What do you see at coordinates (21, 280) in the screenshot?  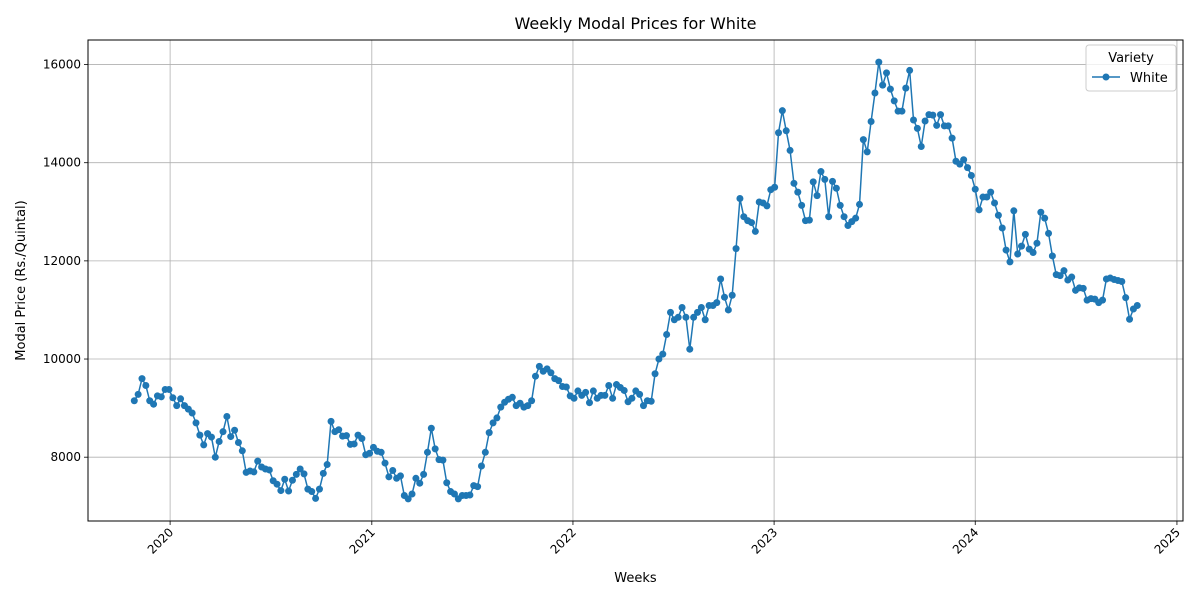 I see `y-axis-title: Modal Price (Rs./Quintal)` at bounding box center [21, 280].